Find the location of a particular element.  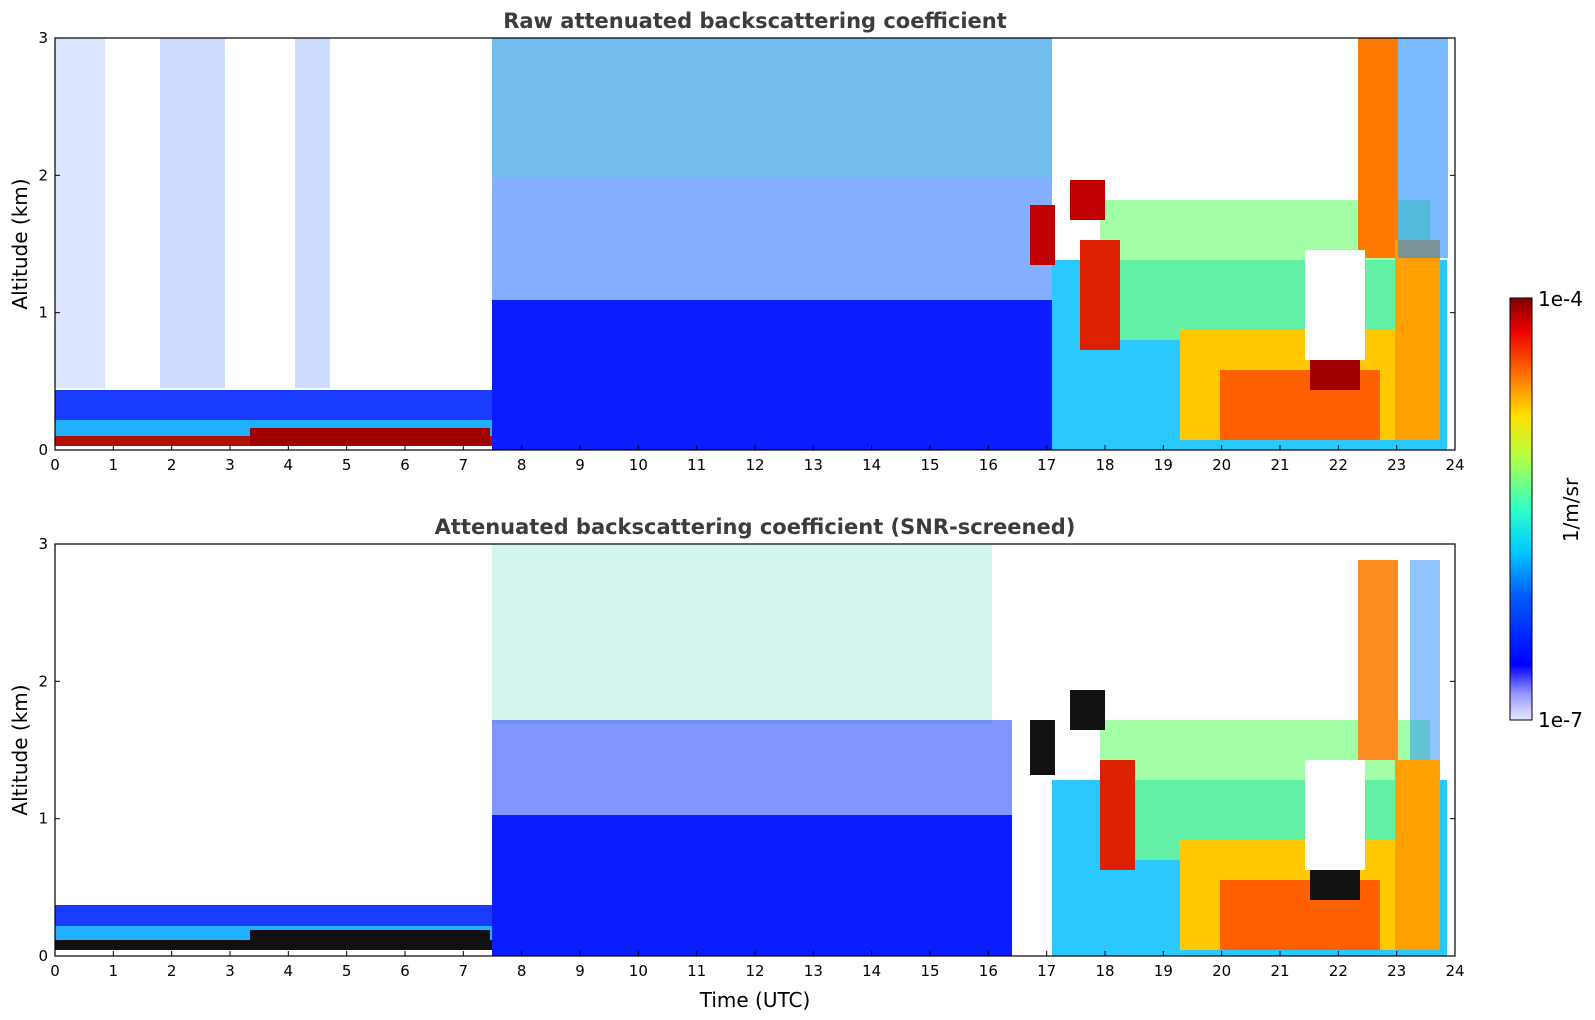

x-tick-label: 15 is located at coordinates (929, 465).